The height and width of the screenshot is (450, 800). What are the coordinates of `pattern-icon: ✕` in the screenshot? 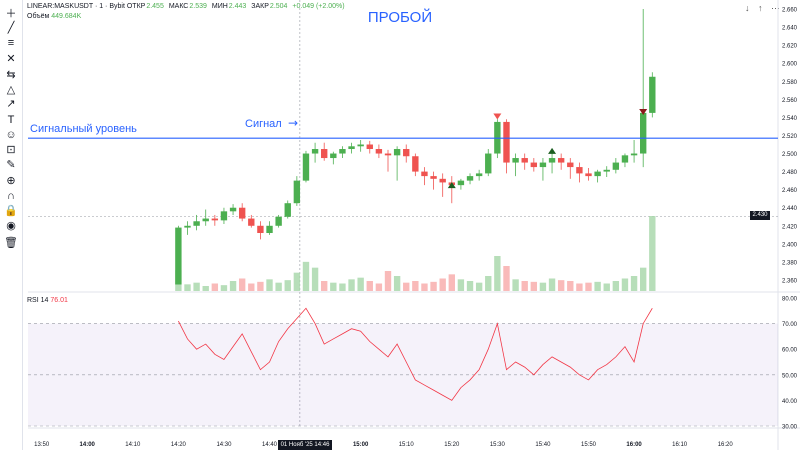 It's located at (11, 59).